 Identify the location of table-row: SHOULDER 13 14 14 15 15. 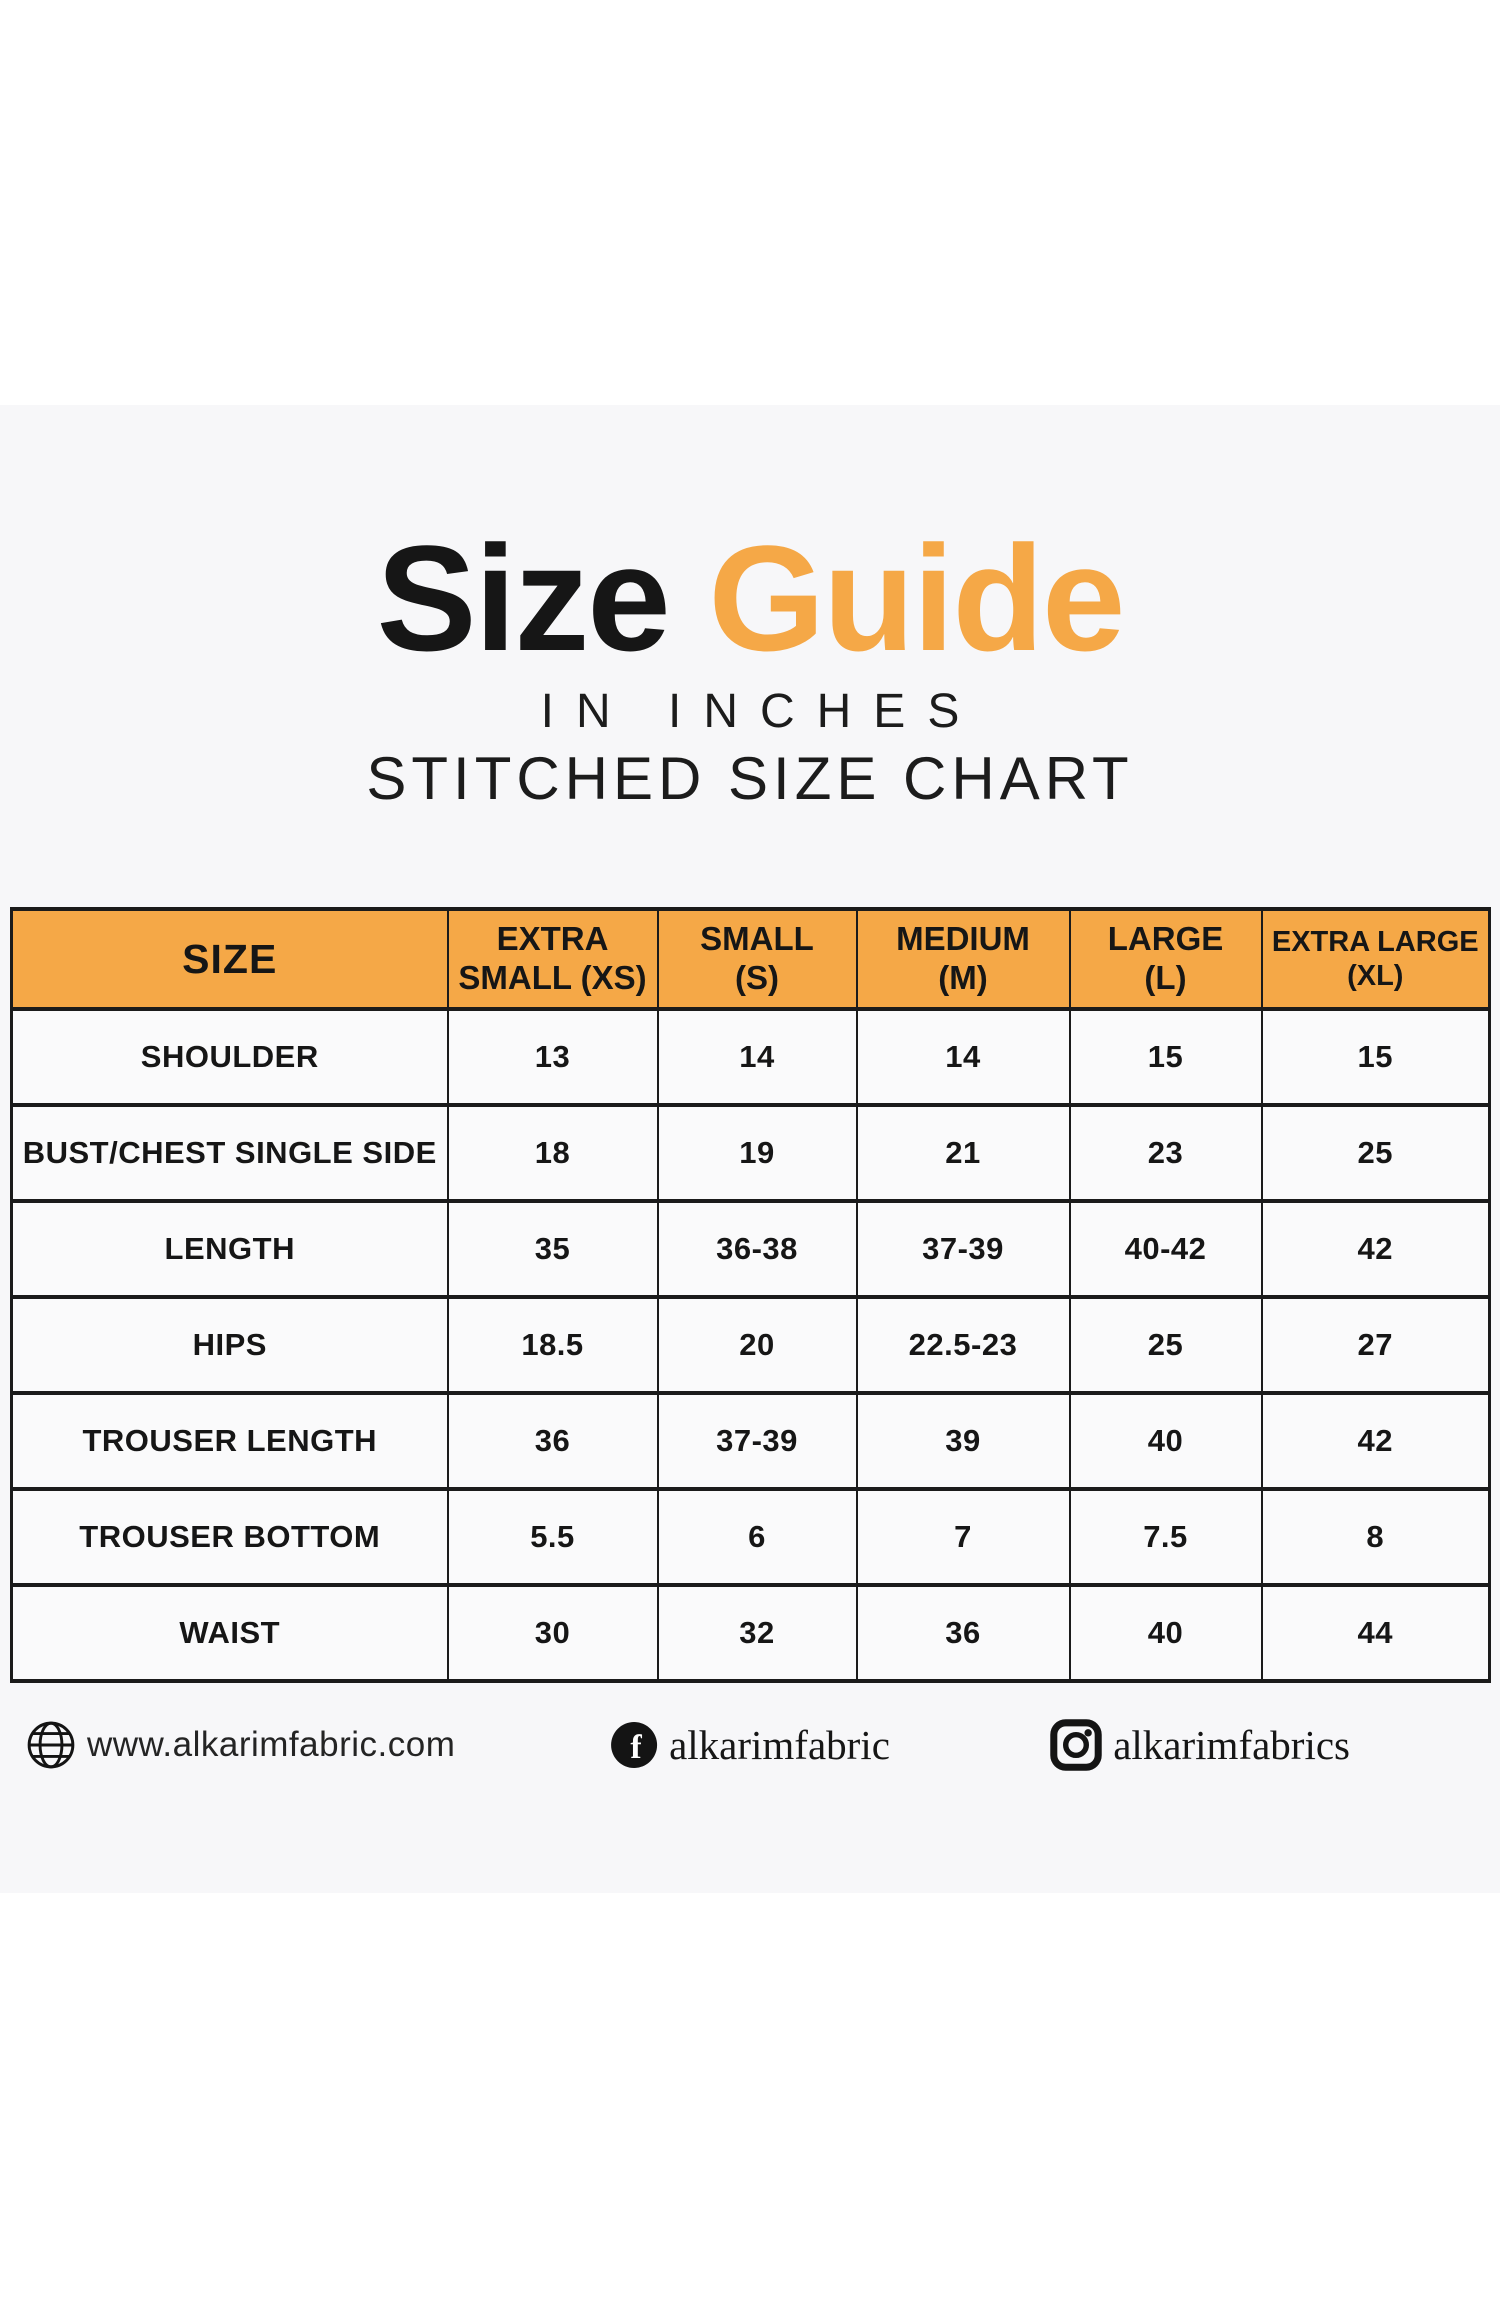
(750, 1057).